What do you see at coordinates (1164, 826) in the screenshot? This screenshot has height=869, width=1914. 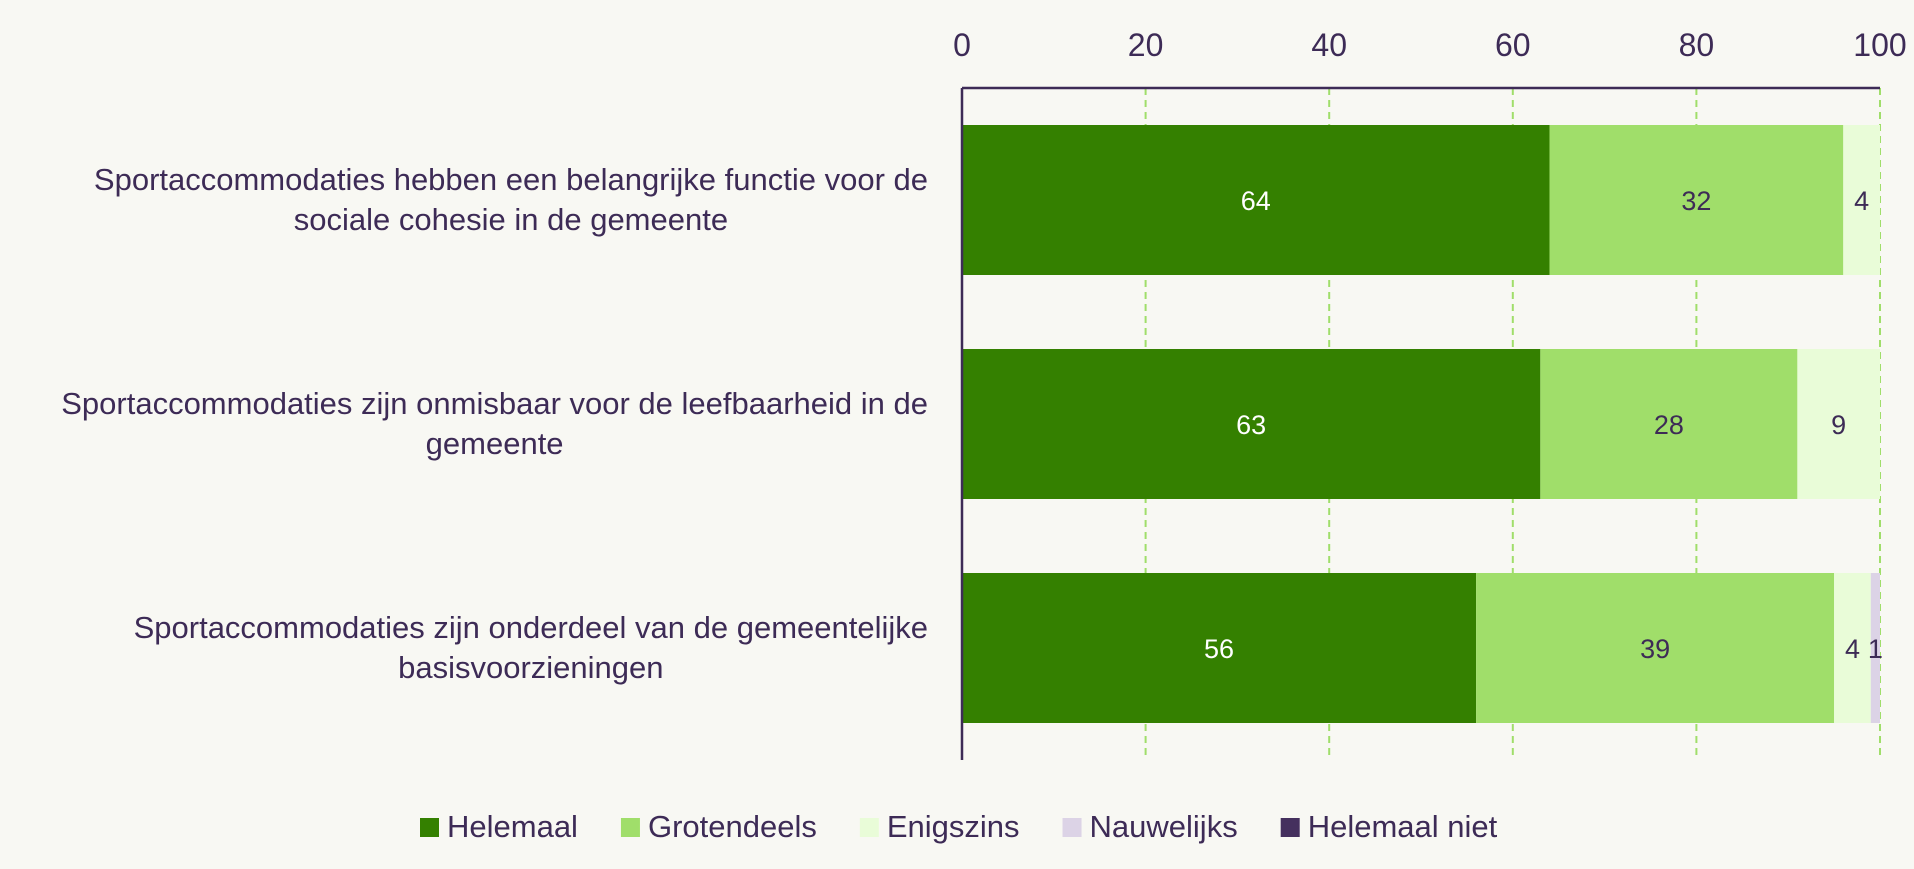 I see `legend-label: Nauwelijks` at bounding box center [1164, 826].